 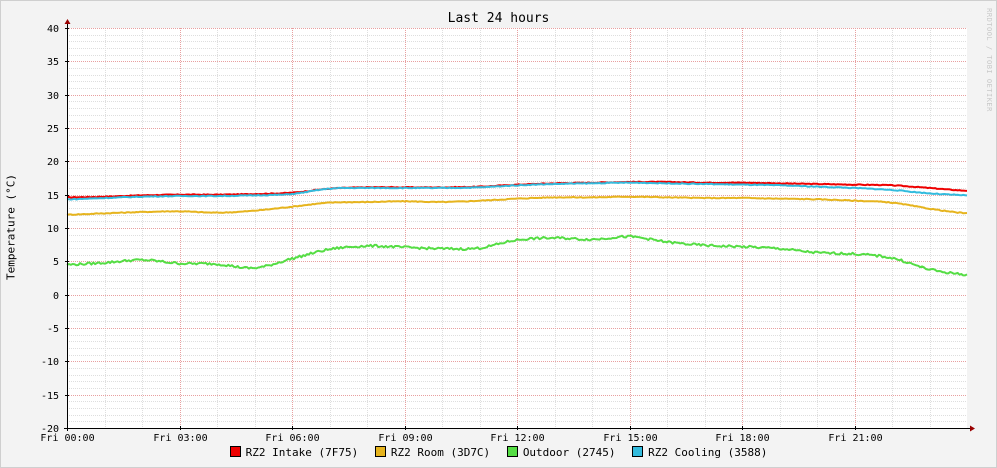 What do you see at coordinates (517, 438) in the screenshot?
I see `x-tick-label: Fri 12:00` at bounding box center [517, 438].